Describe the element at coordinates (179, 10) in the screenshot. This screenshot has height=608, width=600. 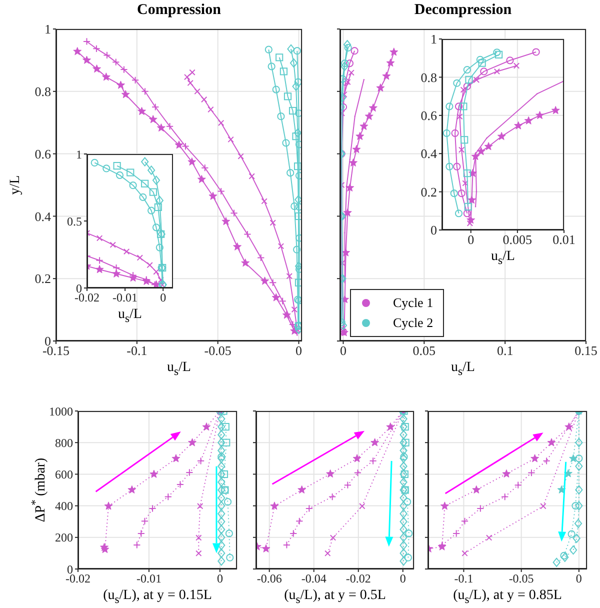
I see `chart-title: Compression` at that location.